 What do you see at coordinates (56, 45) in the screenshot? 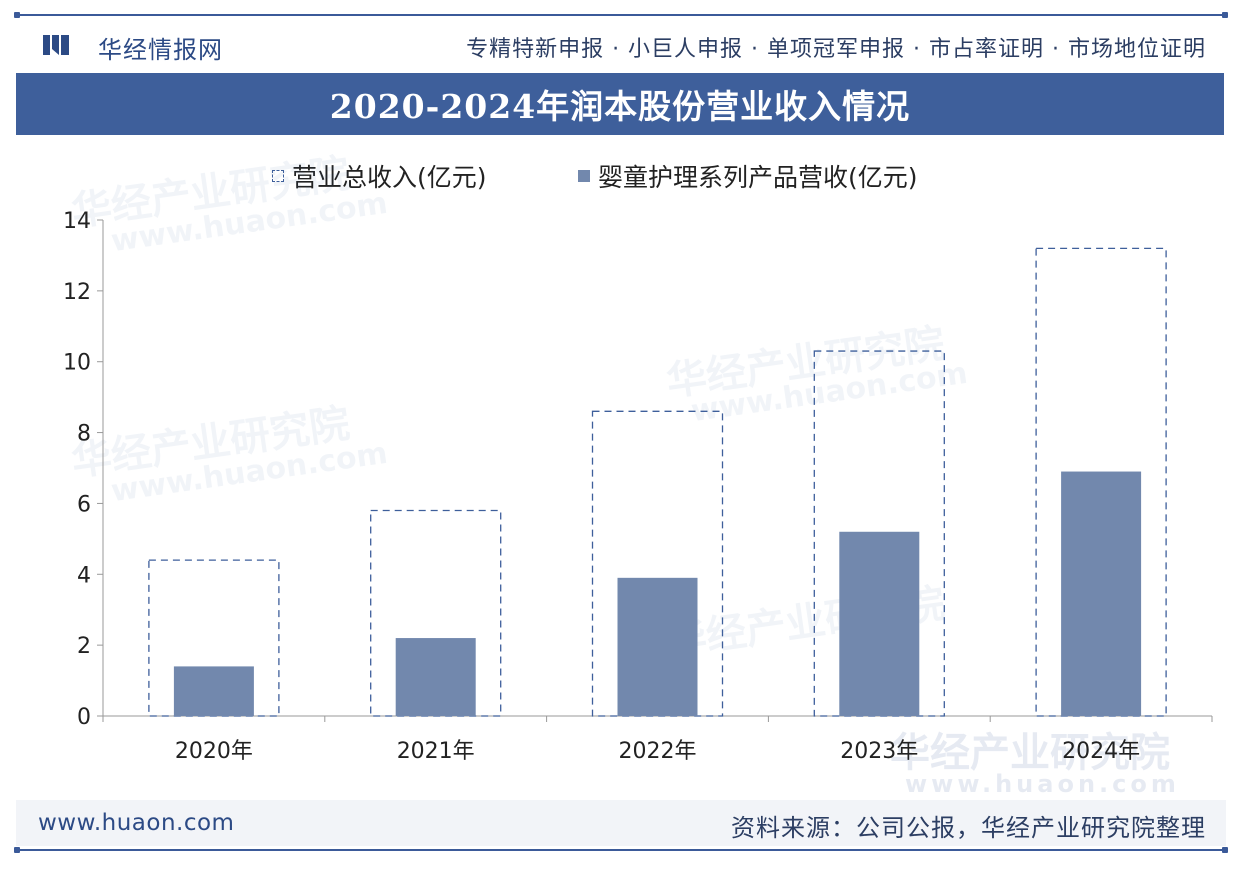
I see `brand-logo-icon` at bounding box center [56, 45].